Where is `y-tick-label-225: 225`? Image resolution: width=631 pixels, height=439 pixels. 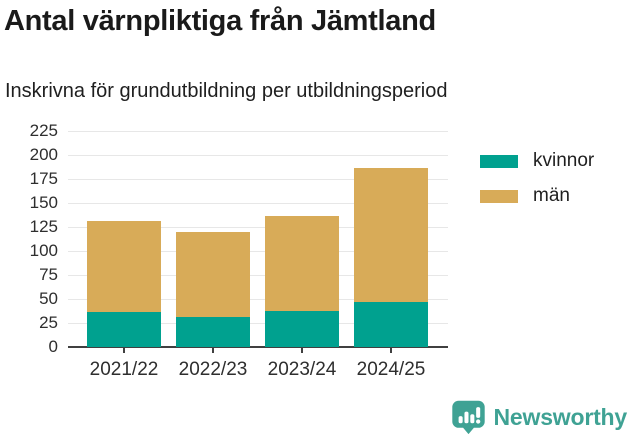
y-tick-label-225: 225 is located at coordinates (43, 130).